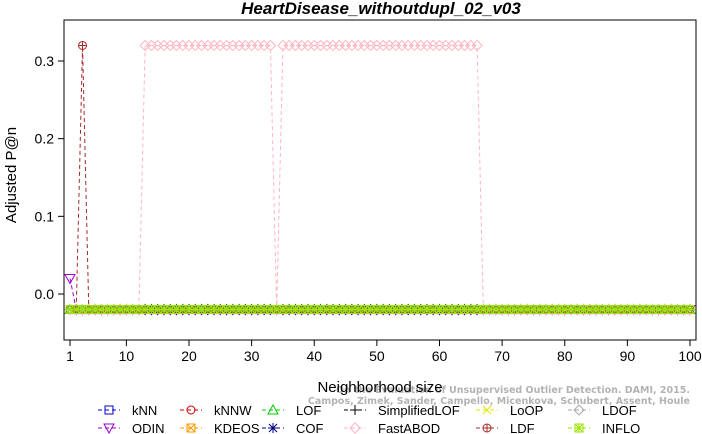 Image resolution: width=702 pixels, height=434 pixels. What do you see at coordinates (314, 356) in the screenshot?
I see `x-tick-label: 40` at bounding box center [314, 356].